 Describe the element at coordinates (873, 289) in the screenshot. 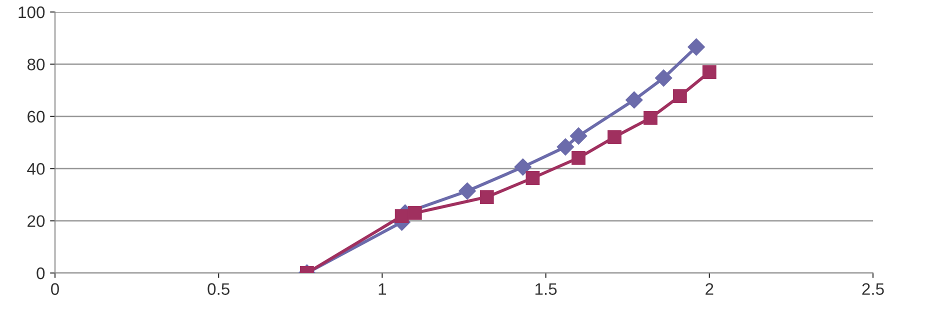

I see `x-tick-label: 2.5` at that location.